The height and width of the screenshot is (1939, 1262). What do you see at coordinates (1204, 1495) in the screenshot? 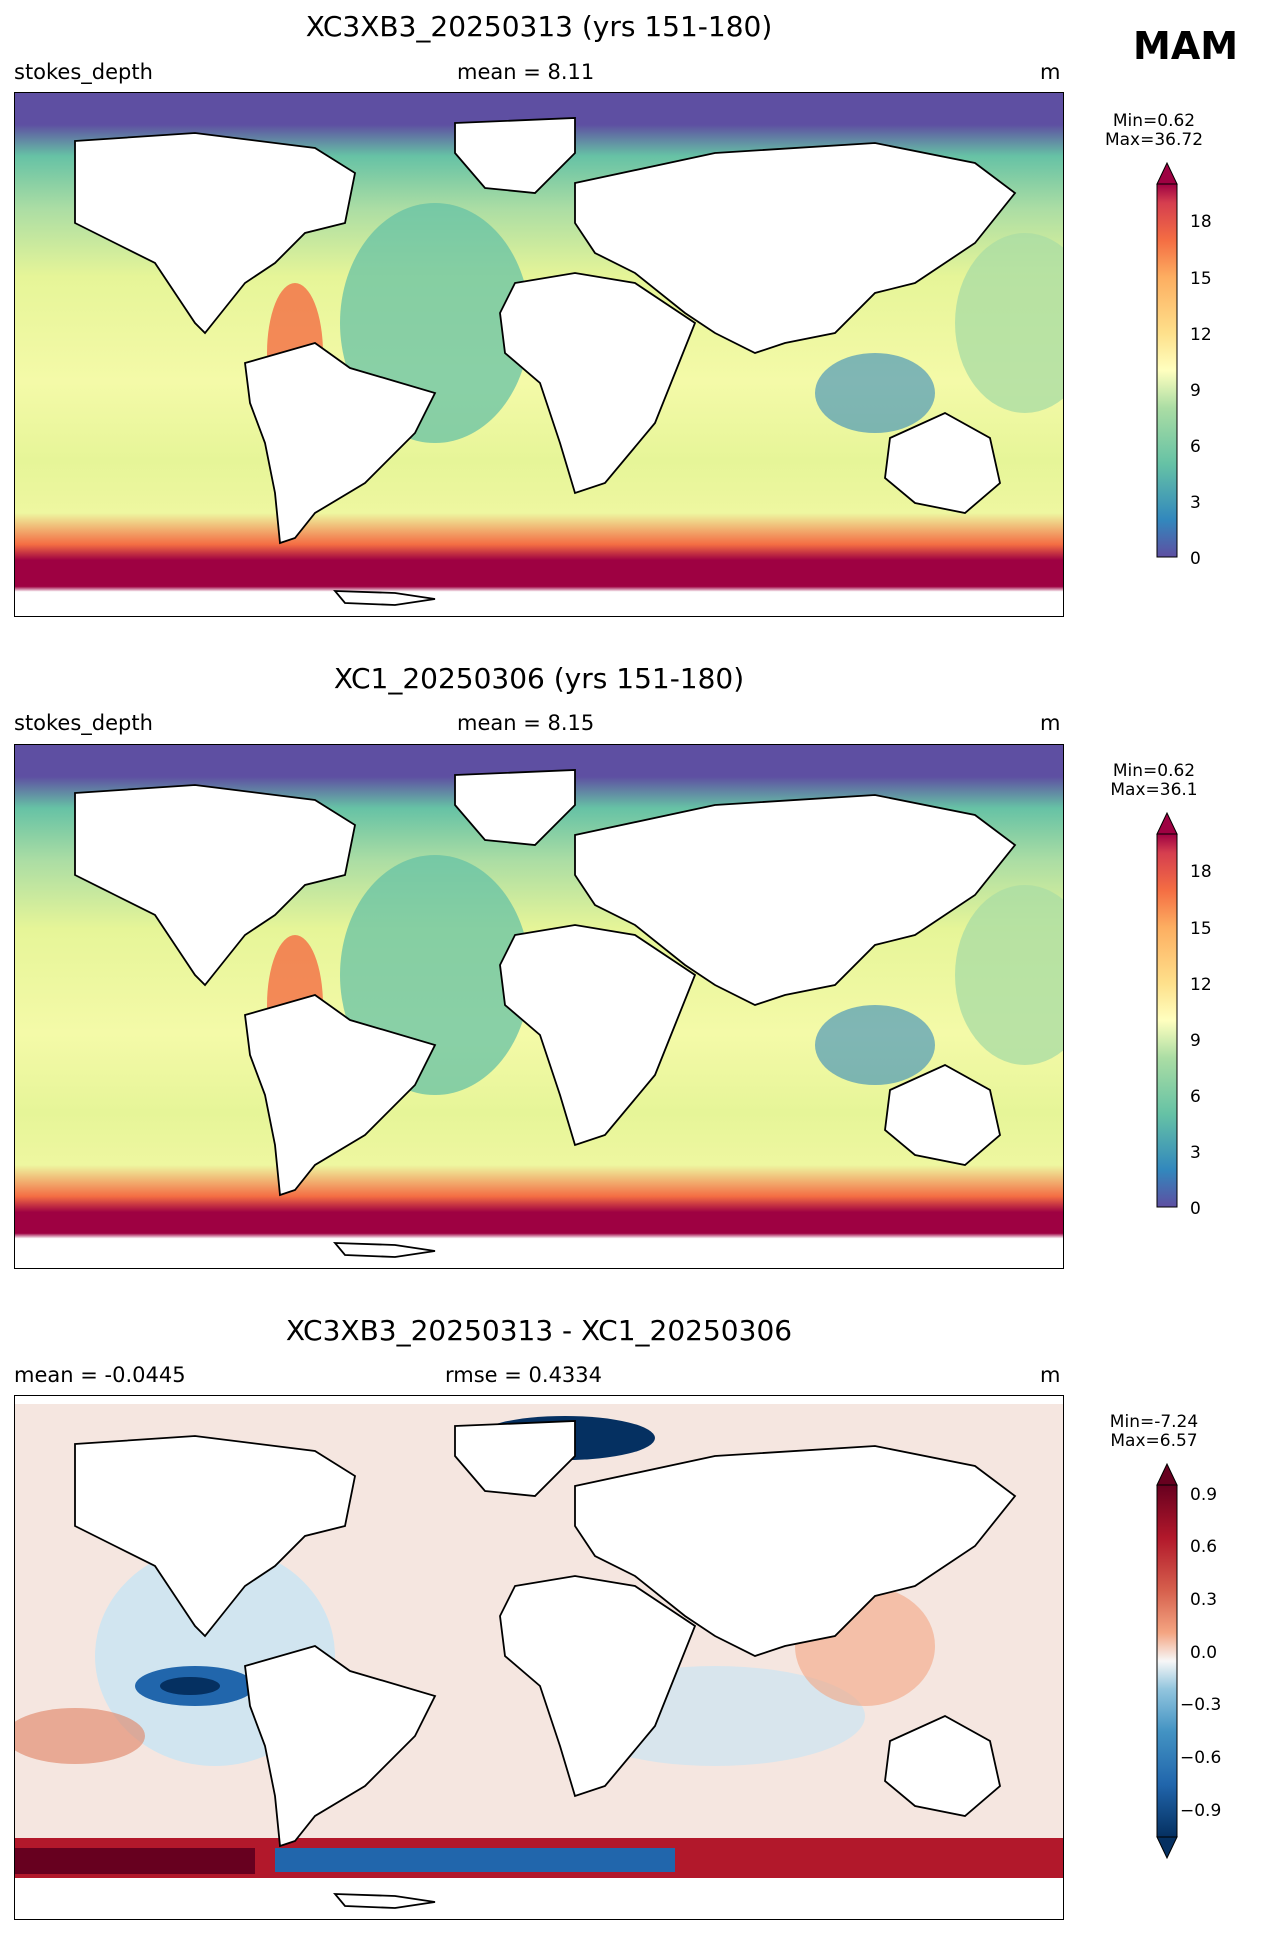
I see `colorbar-tick-label: 0.9` at bounding box center [1204, 1495].